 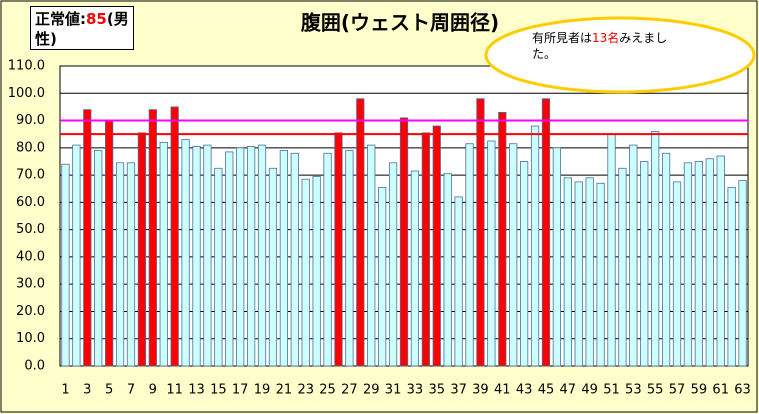 What do you see at coordinates (174, 390) in the screenshot?
I see `x-tick-label: 11` at bounding box center [174, 390].